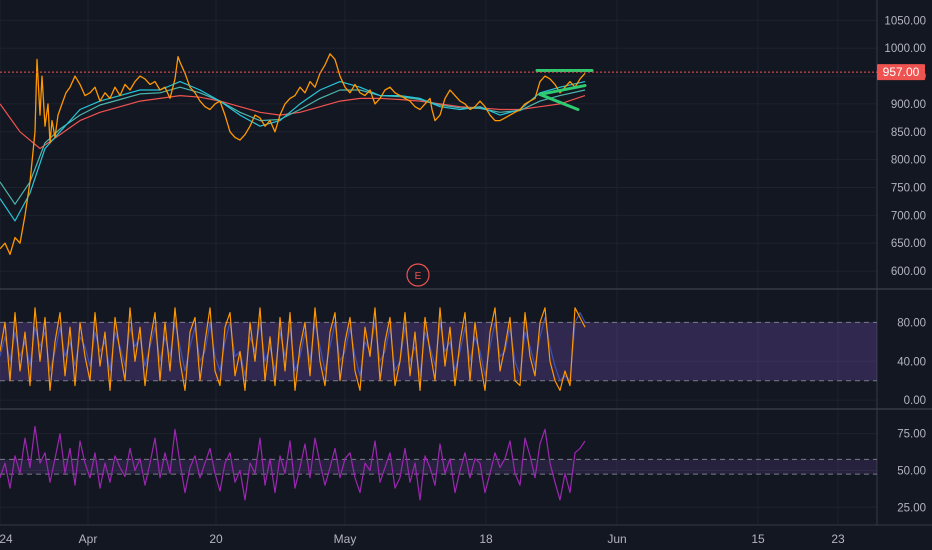 The image size is (932, 550). Describe the element at coordinates (422, 539) in the screenshot. I see `time-axis: 24 Apr 20 May 18 Jun 15 23` at that location.